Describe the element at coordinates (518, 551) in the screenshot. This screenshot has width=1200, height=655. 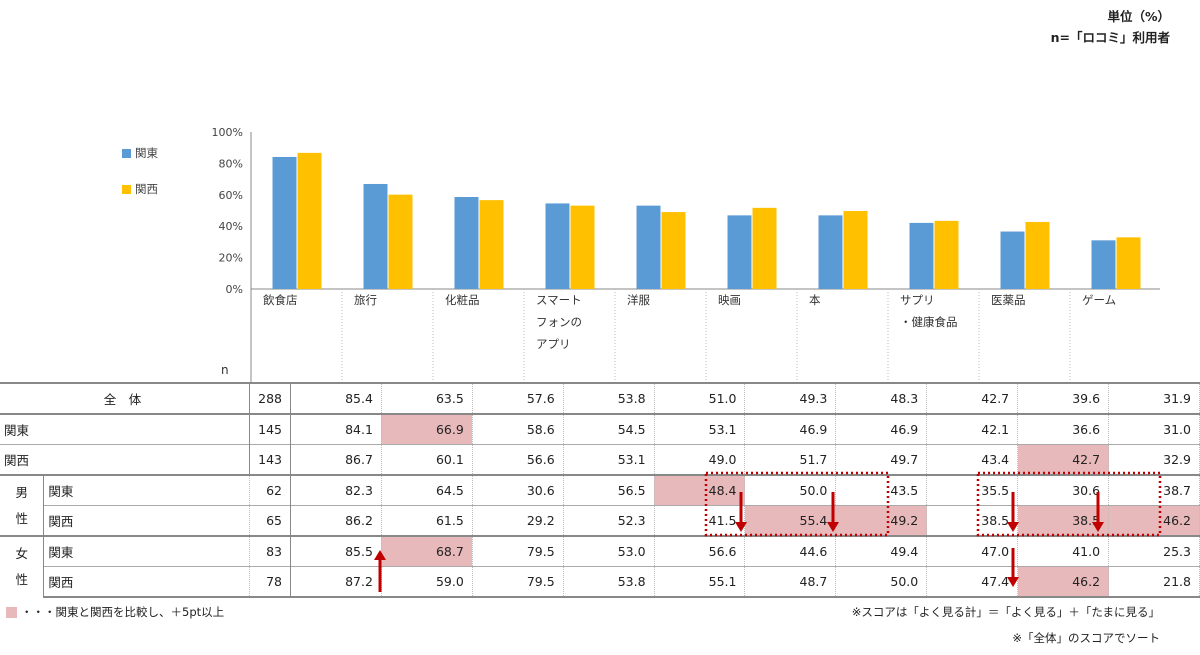
I see `value-cell: 79.5` at that location.